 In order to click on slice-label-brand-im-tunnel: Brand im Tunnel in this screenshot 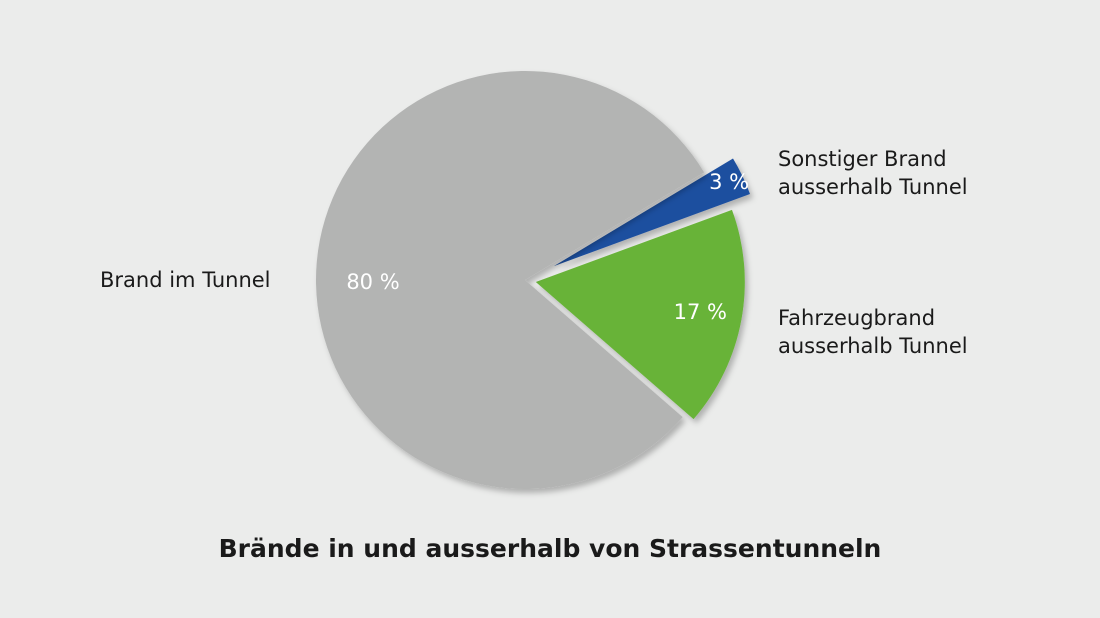, I will do `click(185, 280)`.